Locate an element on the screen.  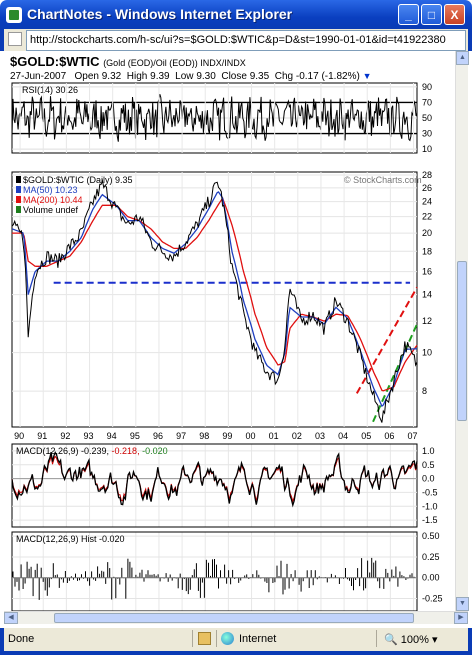
legend-price-swatch is located at coordinates (18, 179).